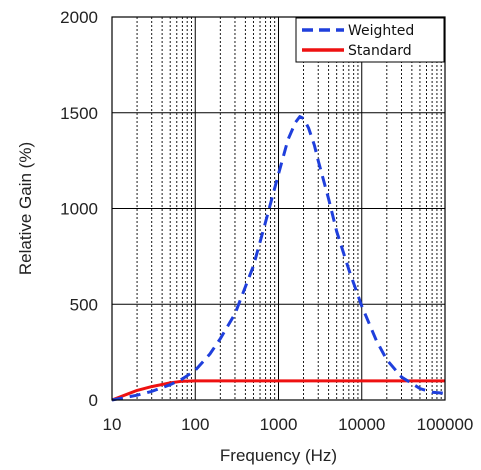 Image resolution: width=481 pixels, height=470 pixels. What do you see at coordinates (112, 424) in the screenshot?
I see `x-tick-label: 10` at bounding box center [112, 424].